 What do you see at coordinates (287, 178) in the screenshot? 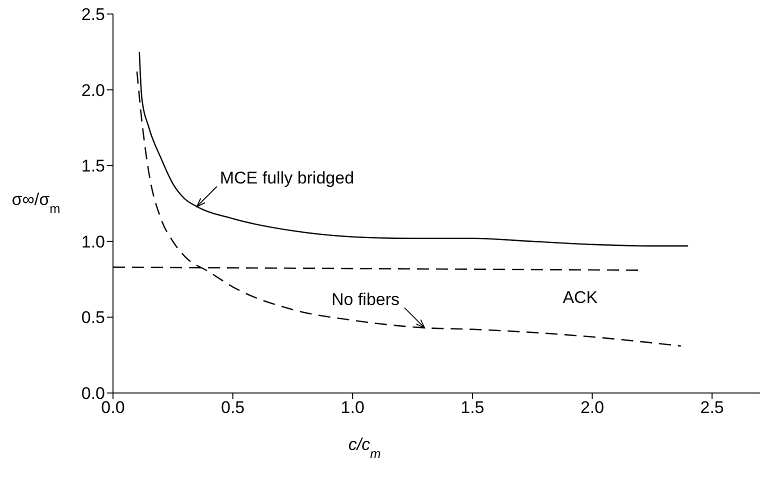
I see `annotation: MCE fully bridged` at bounding box center [287, 178].